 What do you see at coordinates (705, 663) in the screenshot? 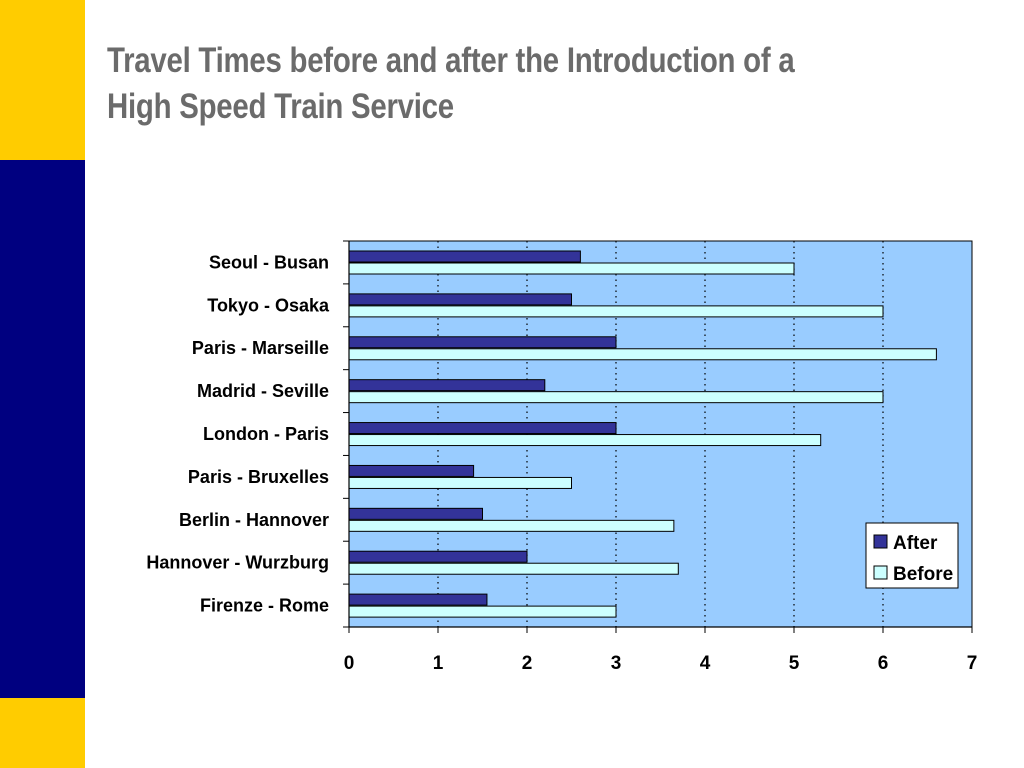
I see `x-tick-label: 4` at bounding box center [705, 663].